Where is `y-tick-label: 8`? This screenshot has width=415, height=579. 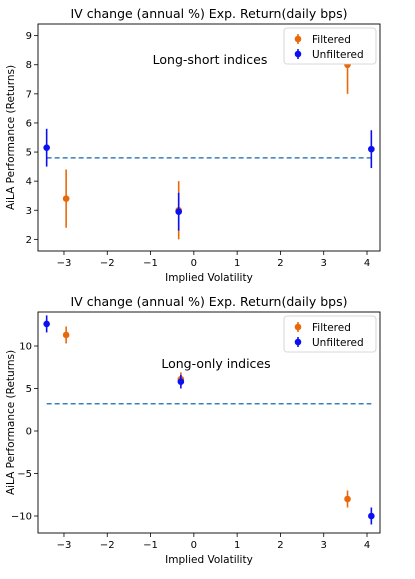 y-tick-label: 8 is located at coordinates (29, 65).